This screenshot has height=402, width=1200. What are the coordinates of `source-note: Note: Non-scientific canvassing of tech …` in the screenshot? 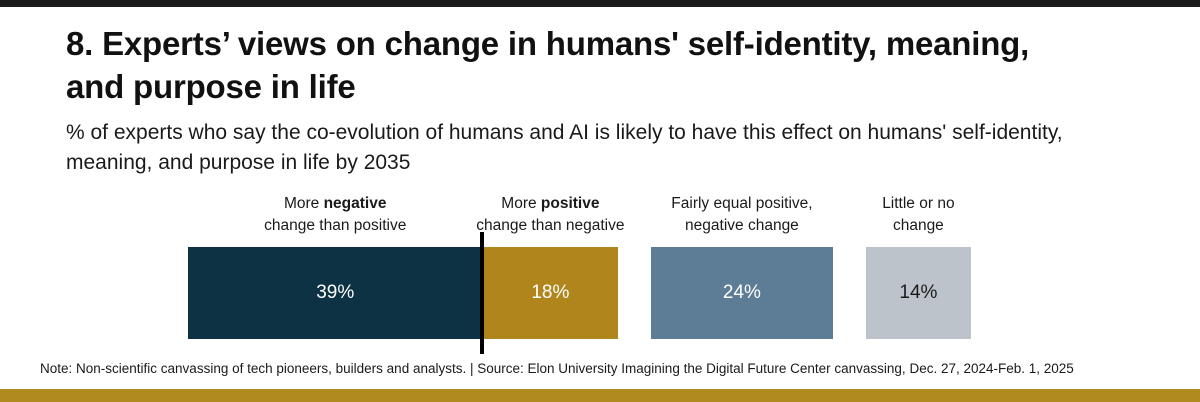 It's located at (557, 368).